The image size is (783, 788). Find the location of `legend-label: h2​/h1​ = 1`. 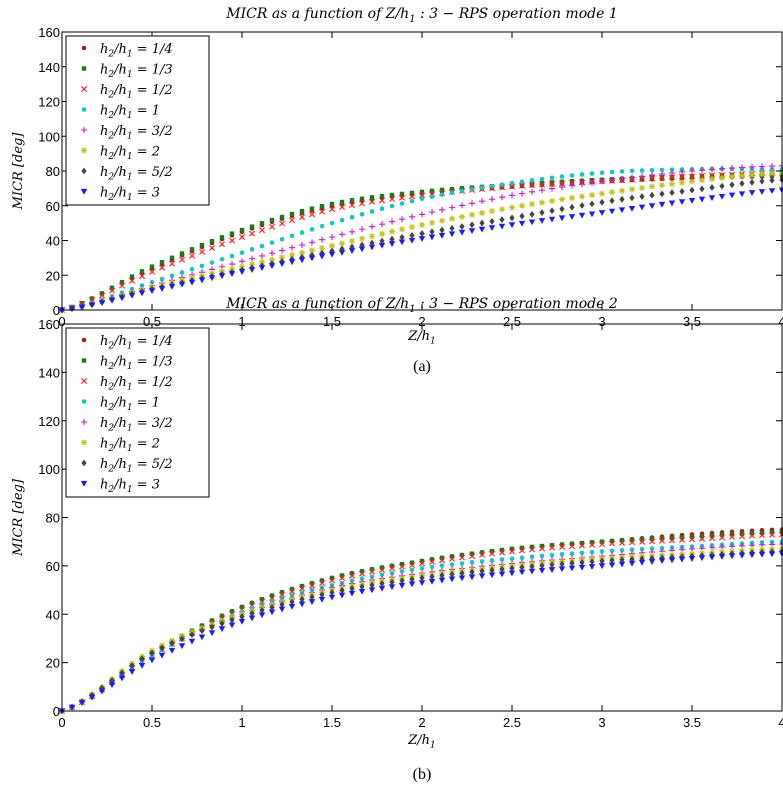

legend-label: h2​/h1​ = 1 is located at coordinates (130, 113).